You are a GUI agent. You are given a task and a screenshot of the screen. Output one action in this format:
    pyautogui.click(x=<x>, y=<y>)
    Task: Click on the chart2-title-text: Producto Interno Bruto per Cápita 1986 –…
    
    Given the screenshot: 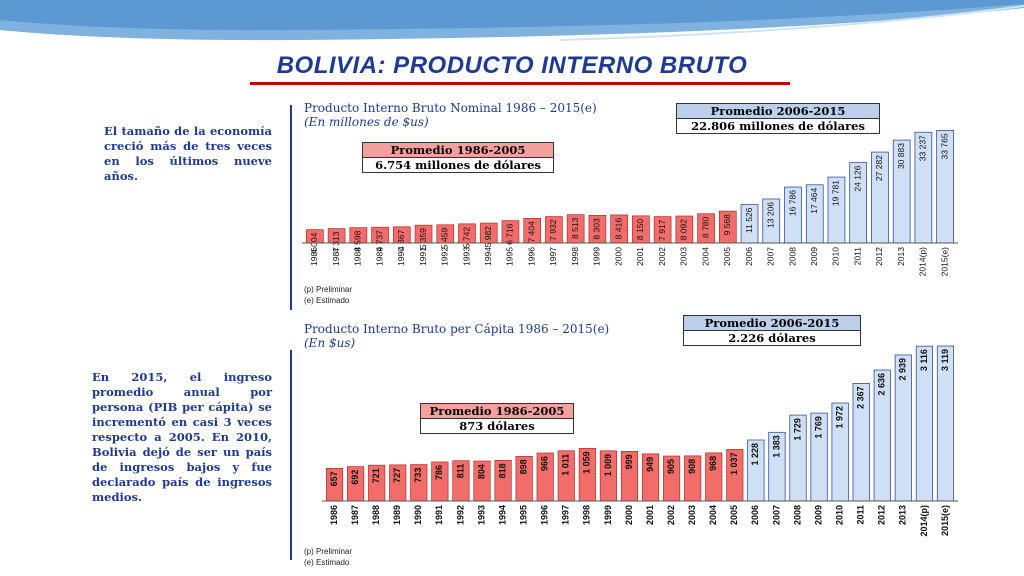 What is the action you would take?
    pyautogui.click(x=457, y=329)
    